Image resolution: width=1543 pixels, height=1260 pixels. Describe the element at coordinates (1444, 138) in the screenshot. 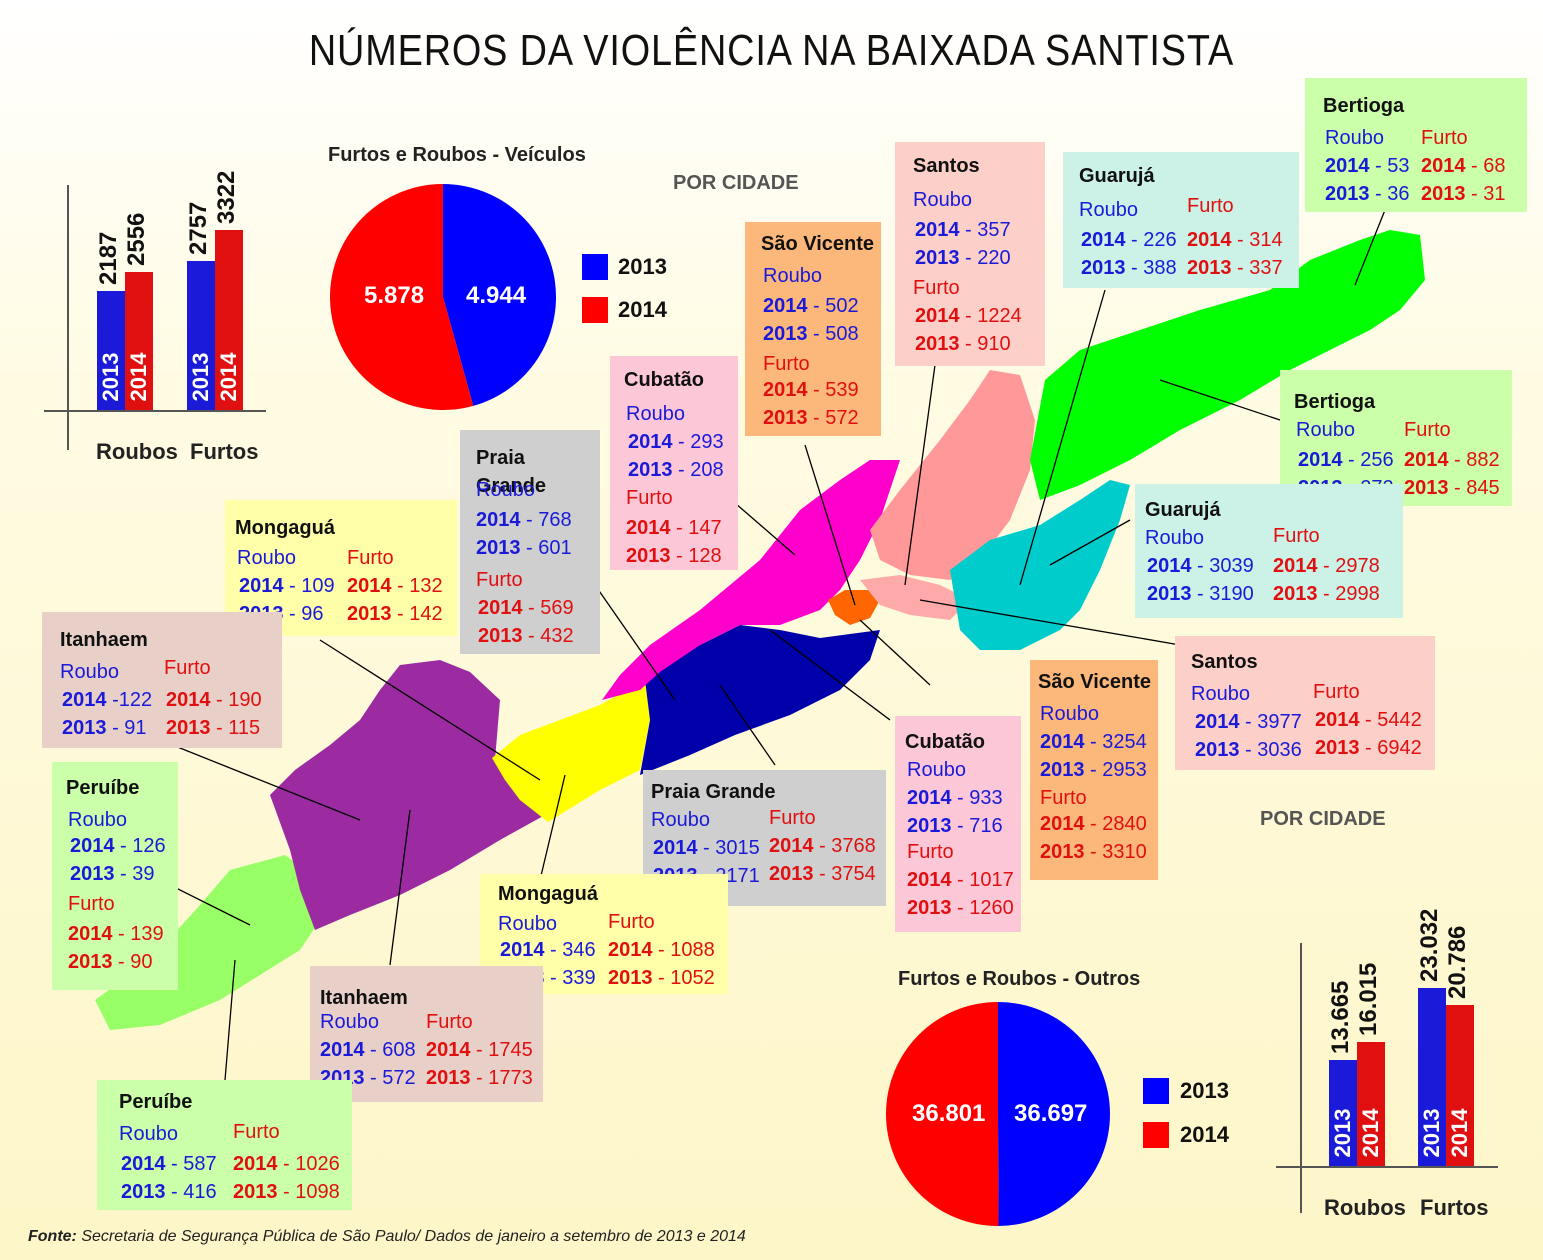

I see `furto-label: Furto` at that location.